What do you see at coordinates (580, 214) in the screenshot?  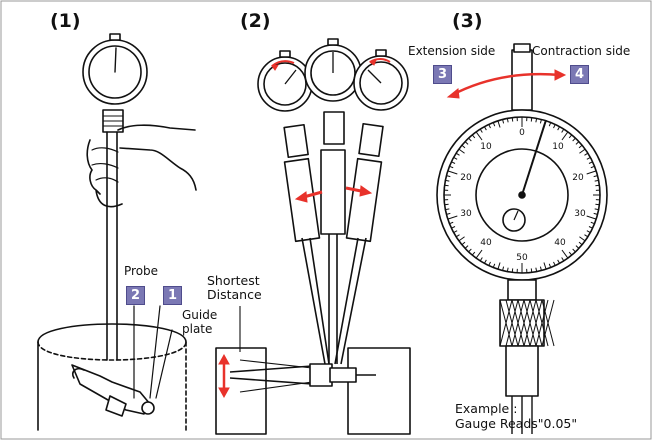 I see `dial-number-30-right: 30` at bounding box center [580, 214].